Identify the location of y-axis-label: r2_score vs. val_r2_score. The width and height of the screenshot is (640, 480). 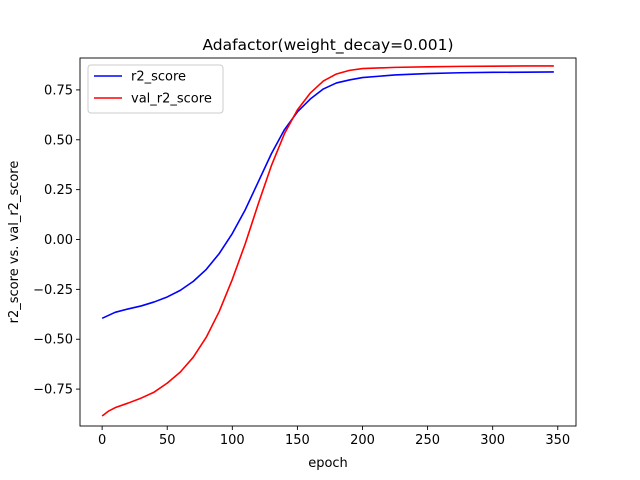
(14, 242).